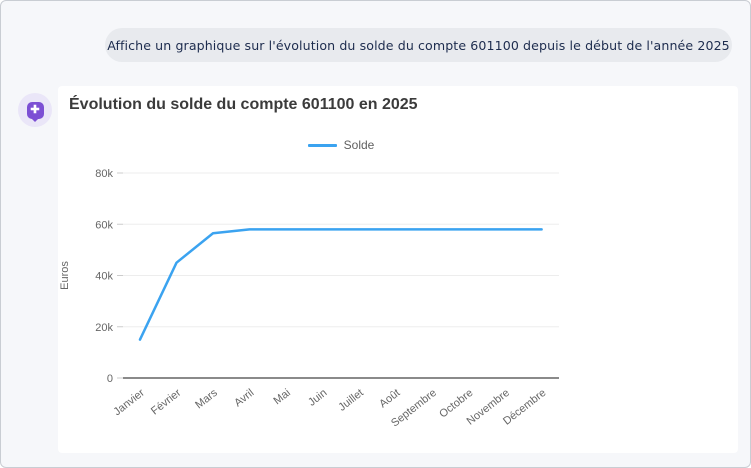 The height and width of the screenshot is (468, 751). Describe the element at coordinates (351, 400) in the screenshot. I see `x-tick-label: Juillet` at that location.